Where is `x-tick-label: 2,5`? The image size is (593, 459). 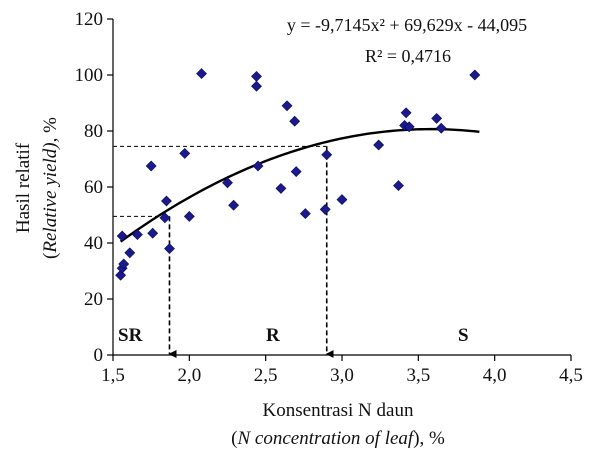
x-tick-label: 2,5 is located at coordinates (266, 375).